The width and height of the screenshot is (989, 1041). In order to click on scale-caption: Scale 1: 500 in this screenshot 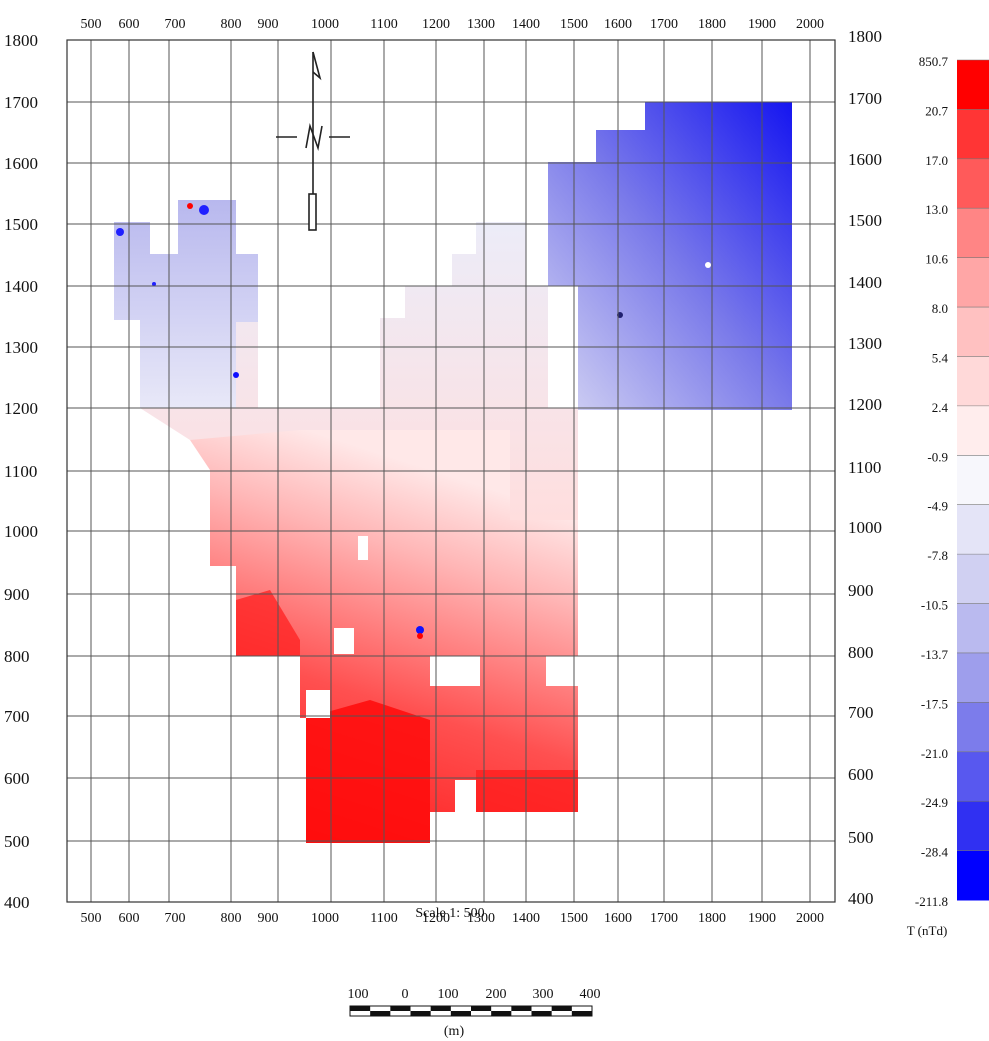, I will do `click(449, 913)`.